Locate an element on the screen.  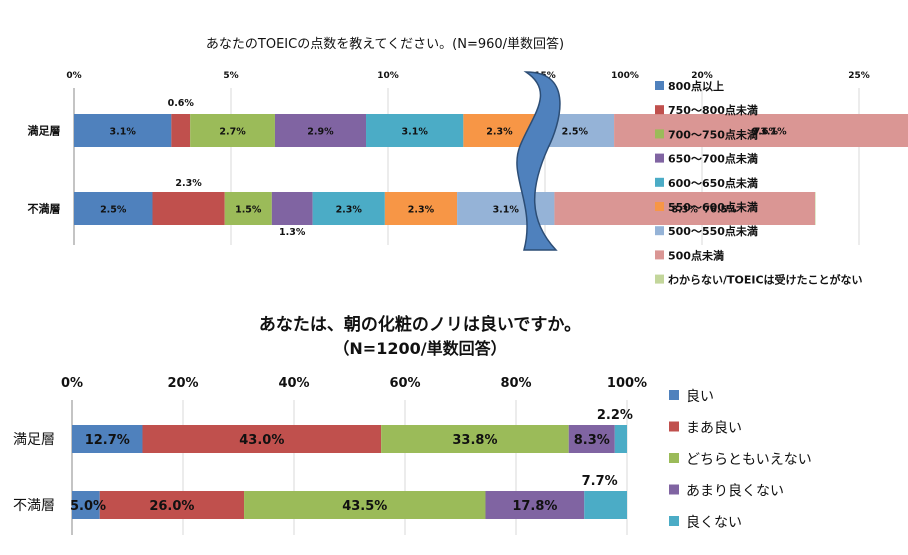
chart1-data-label: 73.1% is located at coordinates (770, 132).